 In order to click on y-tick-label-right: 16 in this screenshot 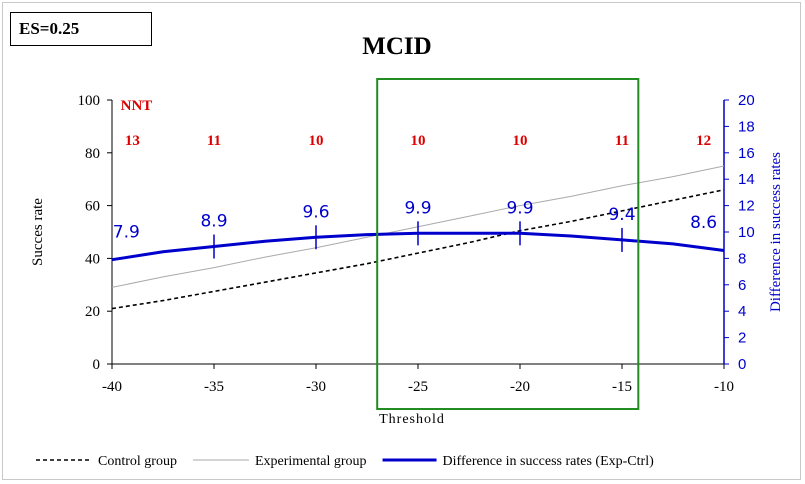, I will do `click(746, 153)`.